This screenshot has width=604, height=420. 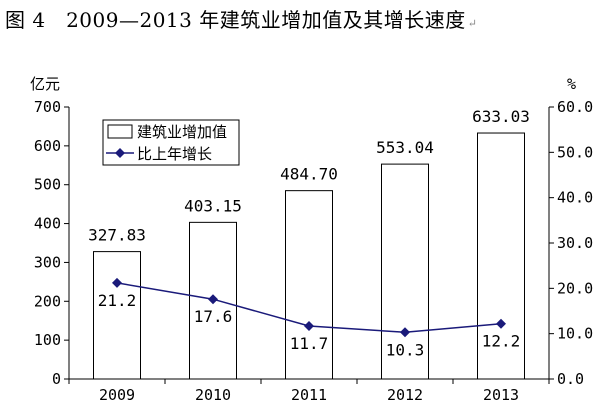 I want to click on y-left-tick-label: 100, so click(x=47, y=340).